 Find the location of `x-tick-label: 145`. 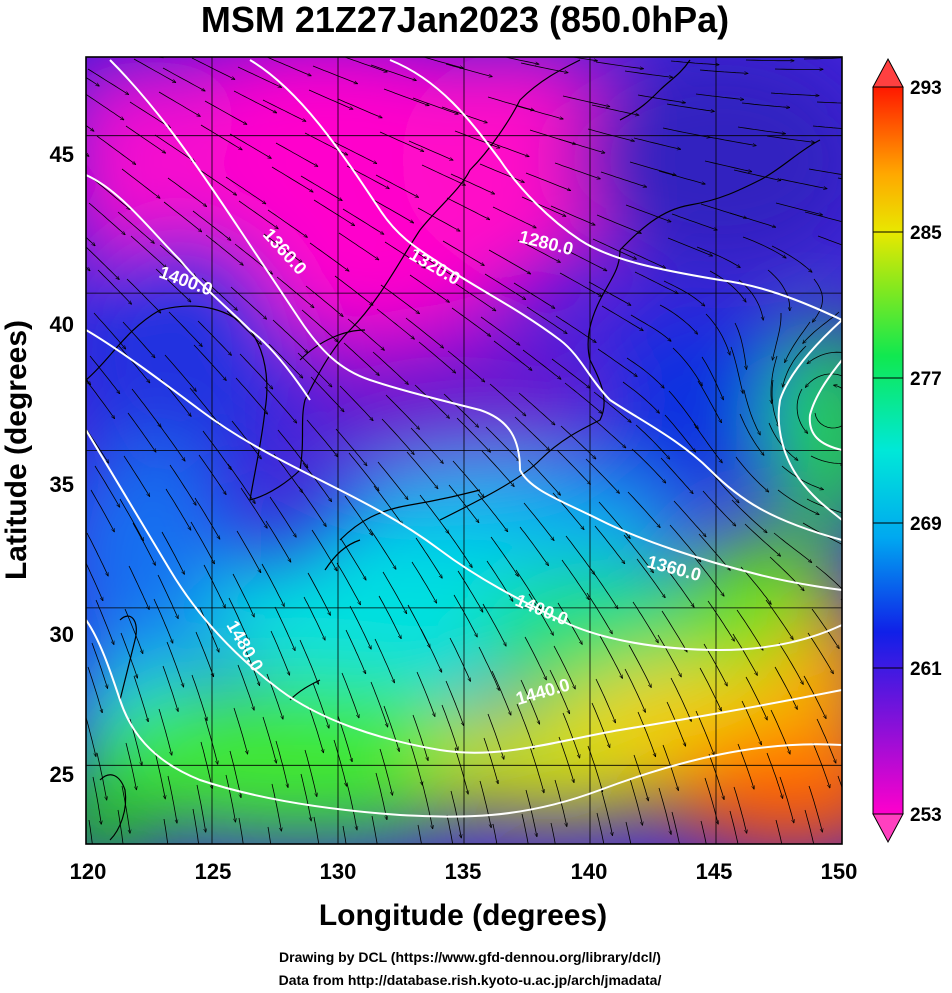

x-tick-label: 145 is located at coordinates (714, 871).